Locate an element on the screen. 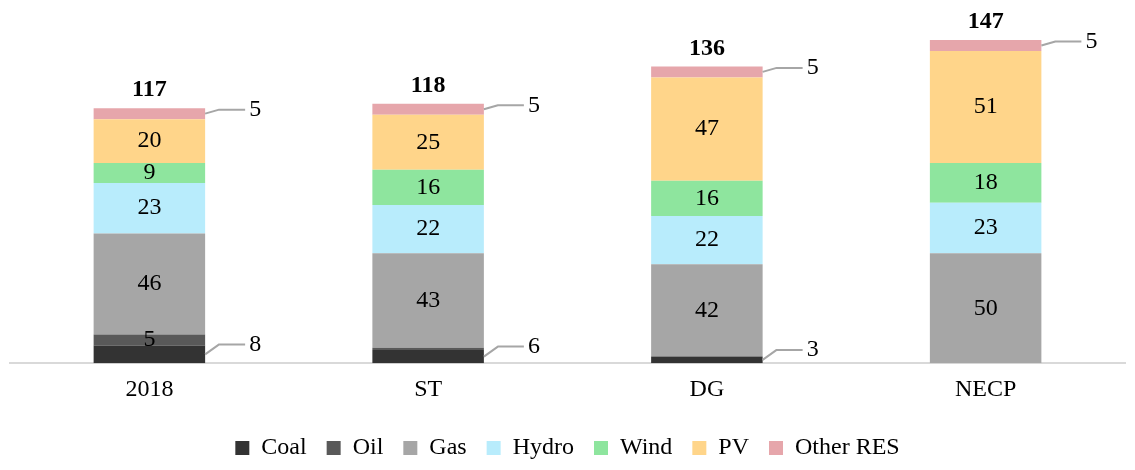  total-label: 147 is located at coordinates (985, 20).